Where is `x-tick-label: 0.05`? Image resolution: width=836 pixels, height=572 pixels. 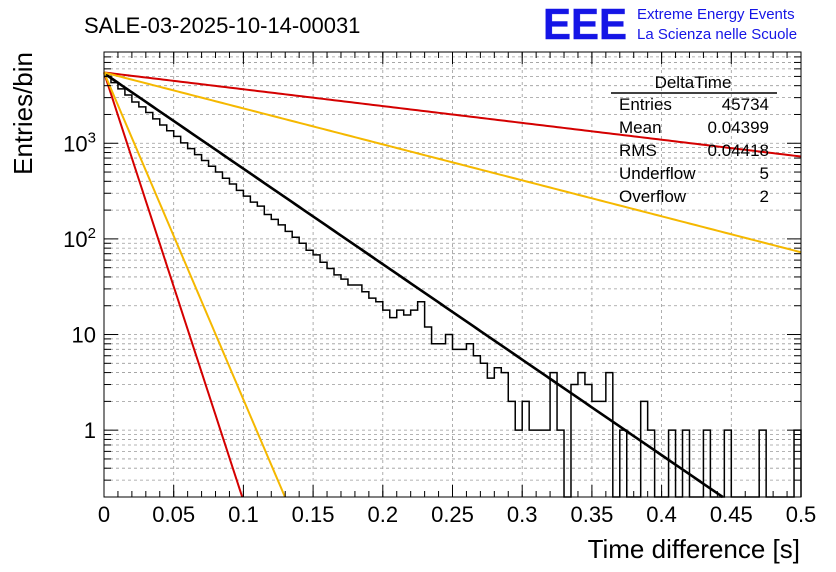 x-tick-label: 0.05 is located at coordinates (173, 514).